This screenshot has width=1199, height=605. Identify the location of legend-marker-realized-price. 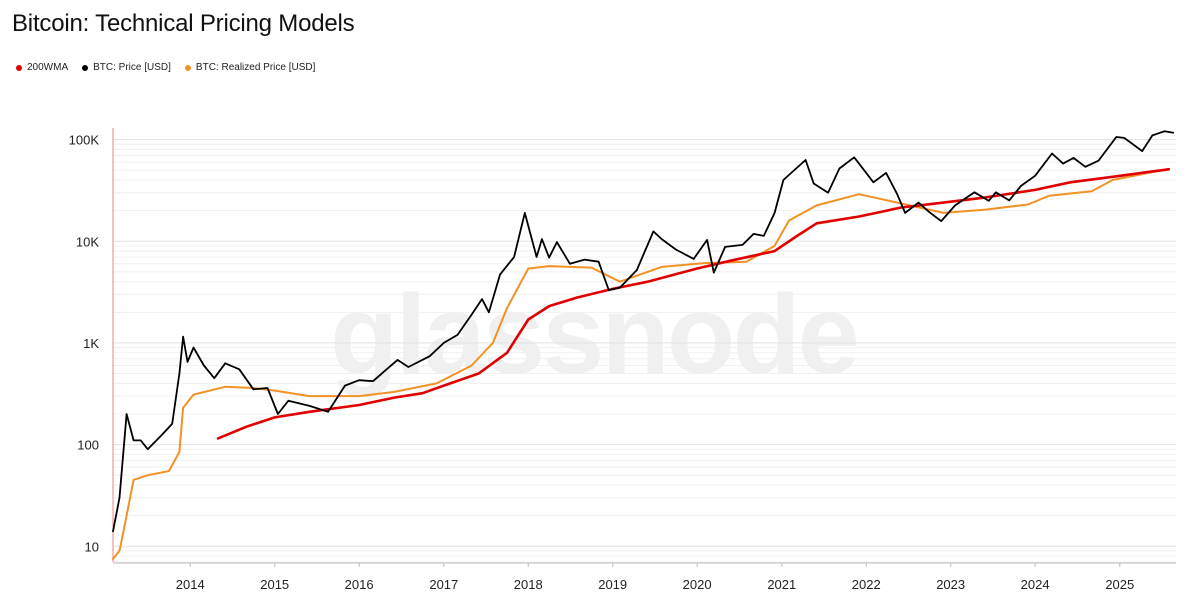
(187, 67).